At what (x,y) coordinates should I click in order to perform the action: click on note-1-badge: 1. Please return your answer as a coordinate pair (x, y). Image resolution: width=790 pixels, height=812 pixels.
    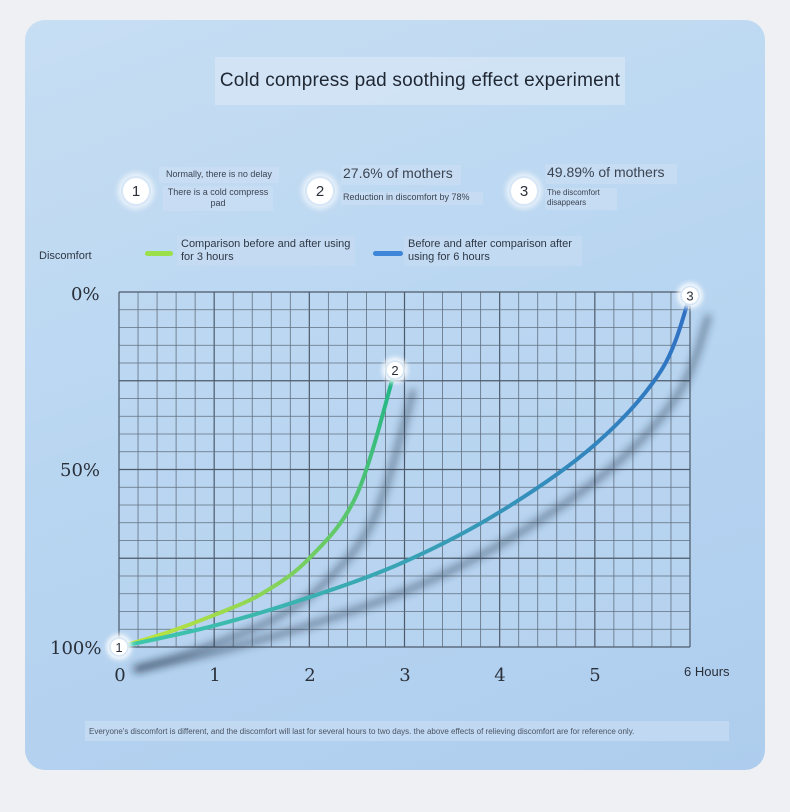
    Looking at the image, I should click on (136, 191).